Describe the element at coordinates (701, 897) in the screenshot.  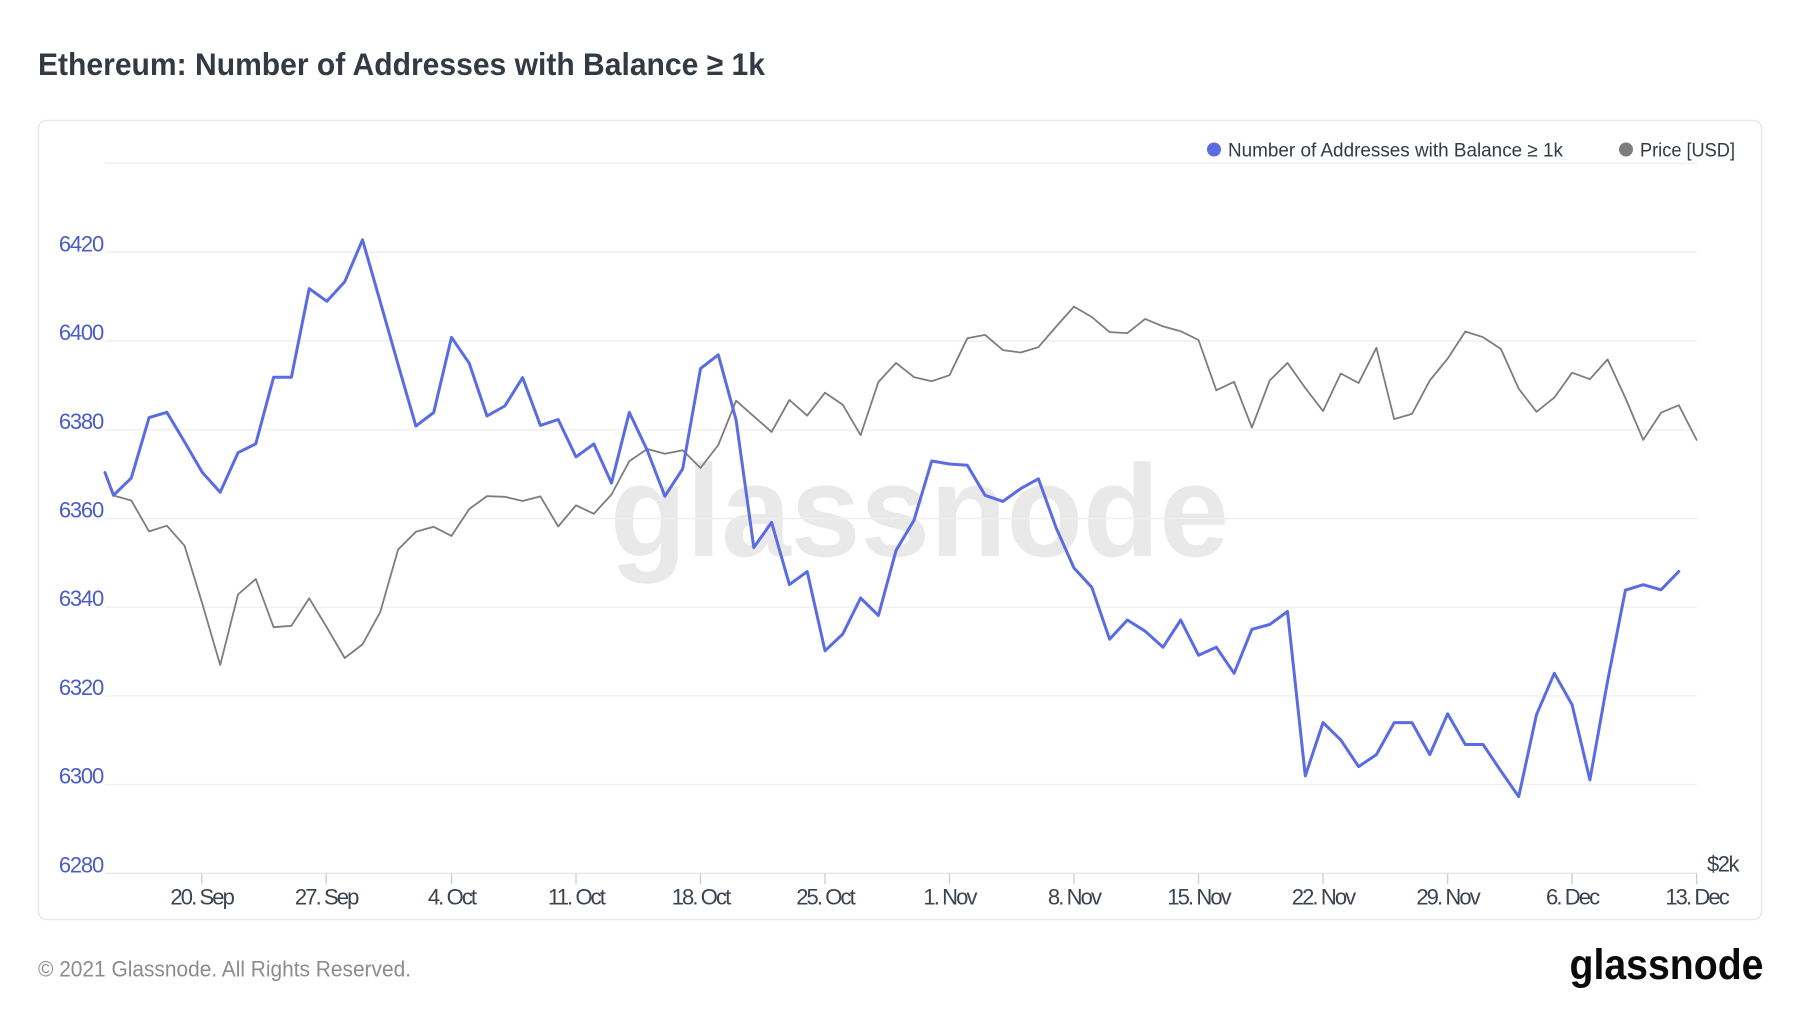
I see `svg-text: 18. Oct` at that location.